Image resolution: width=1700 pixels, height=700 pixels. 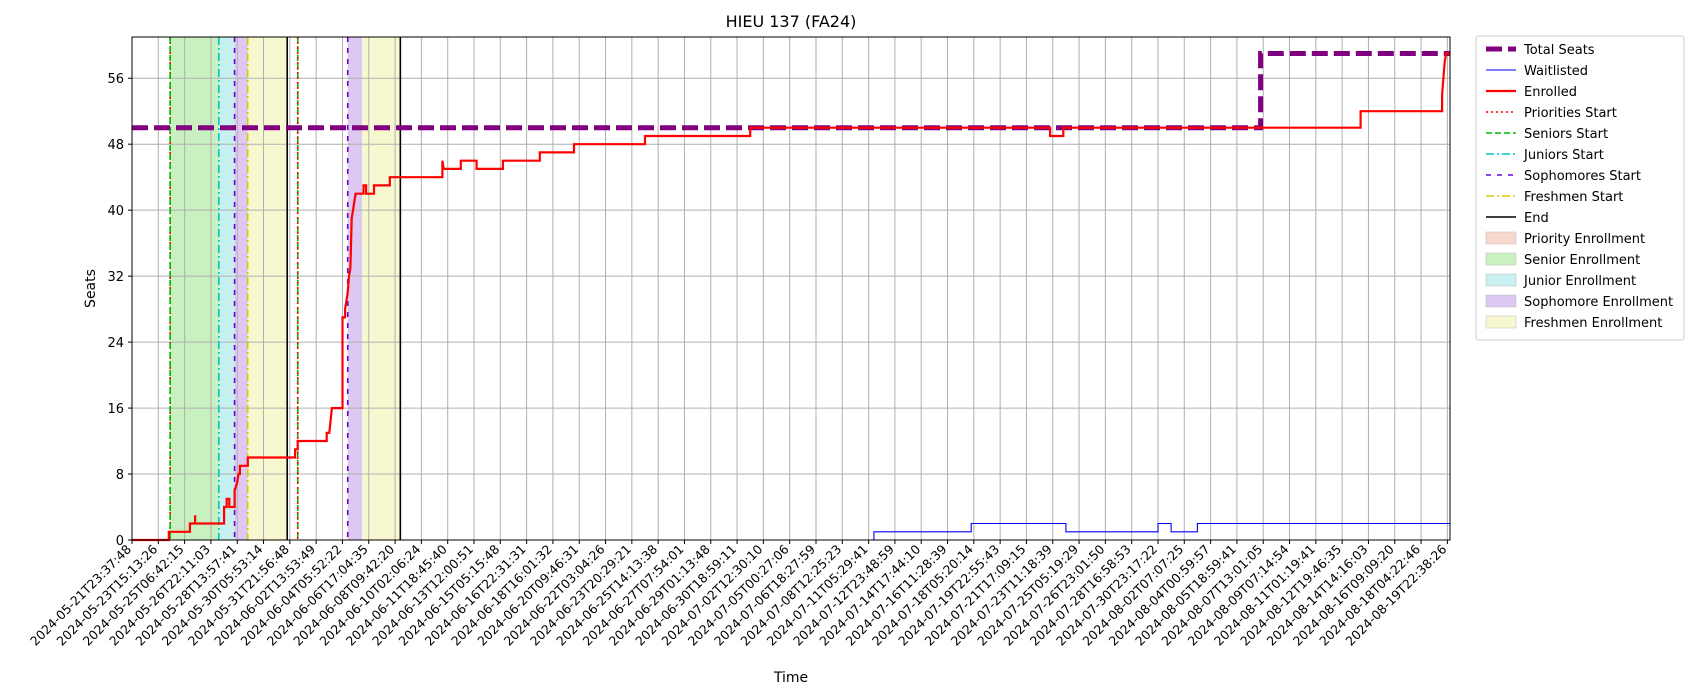 What do you see at coordinates (1593, 323) in the screenshot?
I see `legend-label: Freshmen Enrollment` at bounding box center [1593, 323].